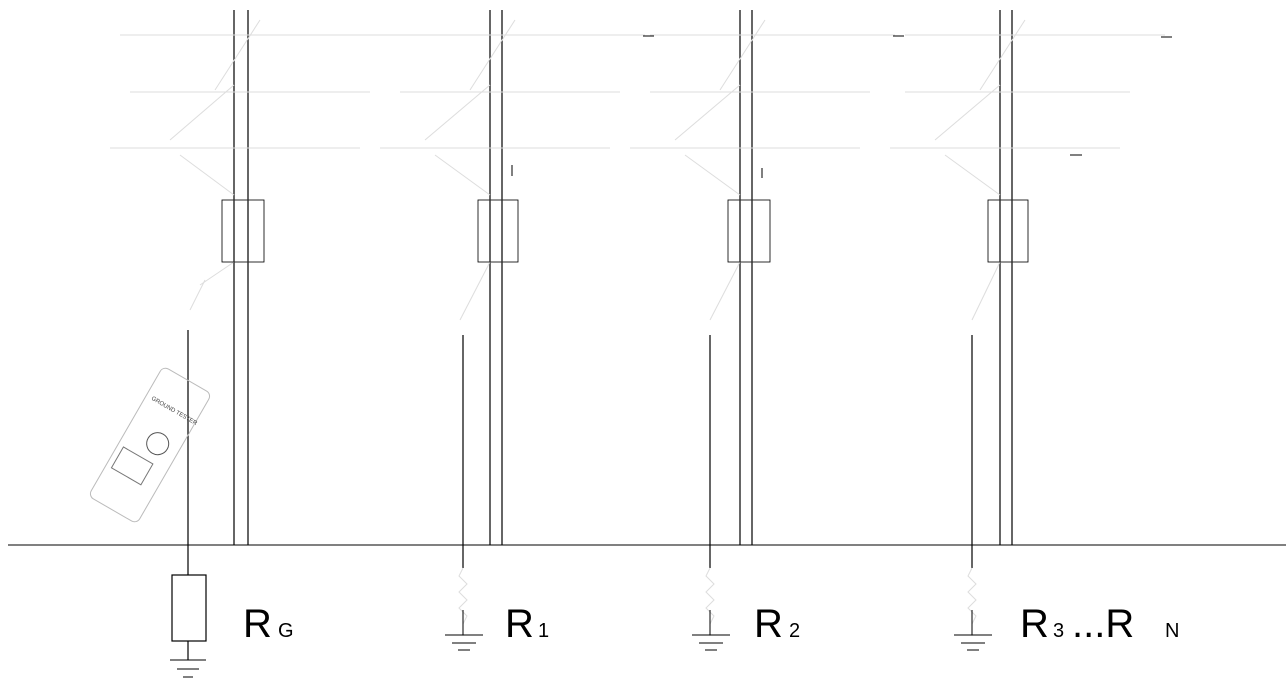 The image size is (1286, 693). I want to click on ground-symbol-rg, so click(188, 668).